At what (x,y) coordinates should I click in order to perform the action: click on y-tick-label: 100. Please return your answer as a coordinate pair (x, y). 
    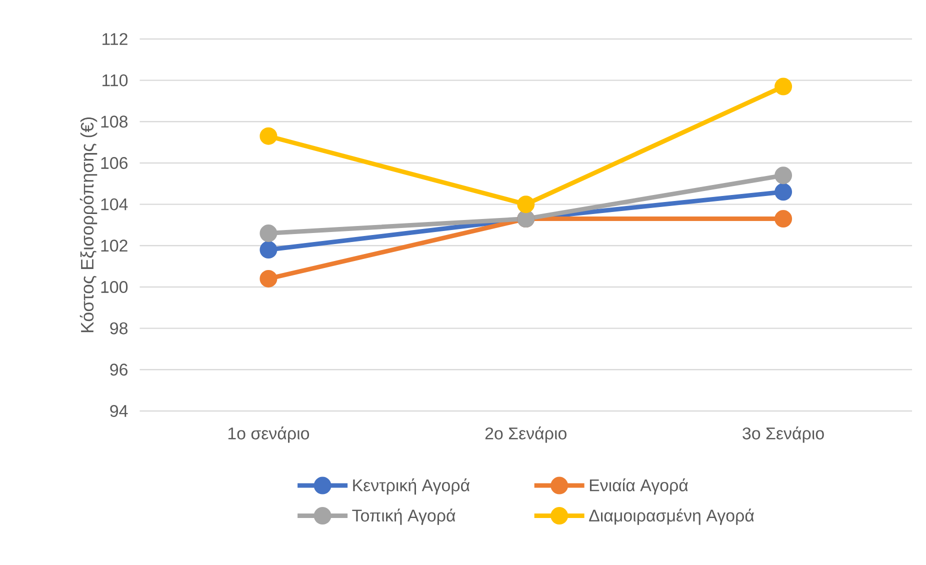
    Looking at the image, I should click on (114, 286).